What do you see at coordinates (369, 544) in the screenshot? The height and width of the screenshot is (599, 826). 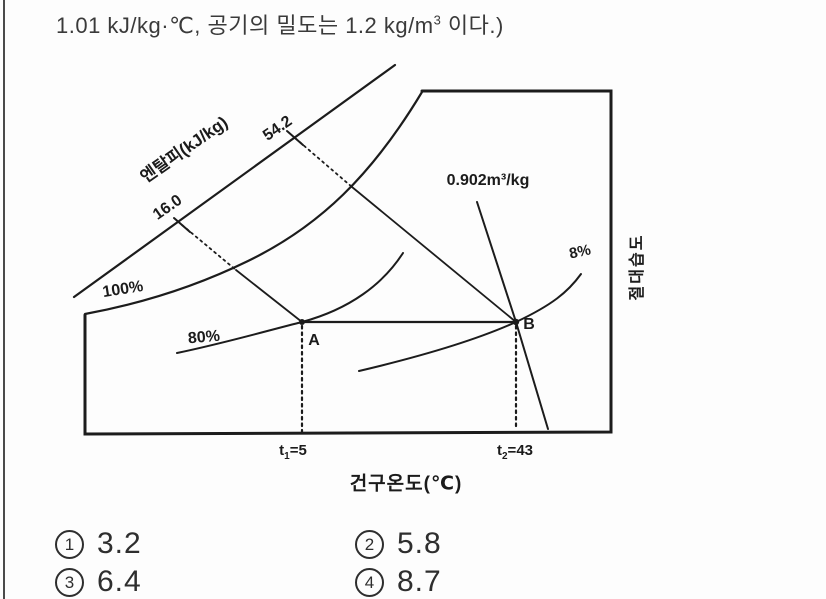 I see `option-2-circled-number: 2` at bounding box center [369, 544].